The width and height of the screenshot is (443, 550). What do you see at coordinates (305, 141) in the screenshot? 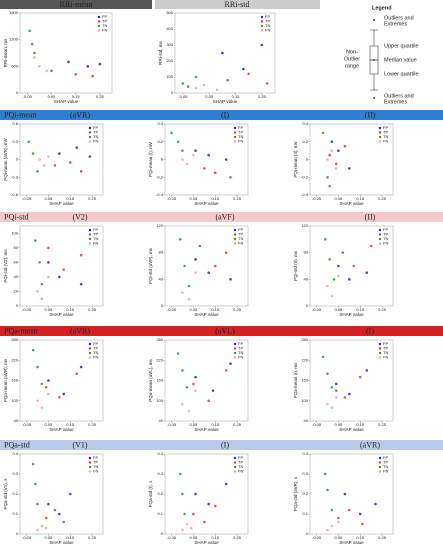
I see `y-tick-label: 0.2` at bounding box center [305, 141].